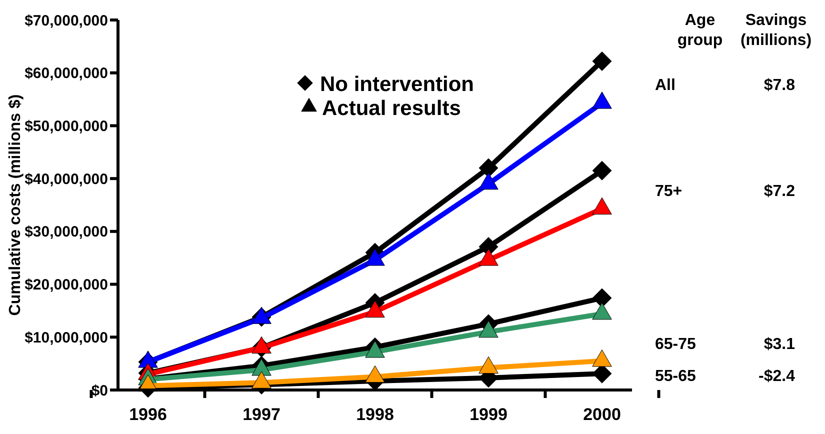 This screenshot has height=434, width=825. What do you see at coordinates (66, 21) in the screenshot?
I see `y-tick-label: $70,000,000` at bounding box center [66, 21].